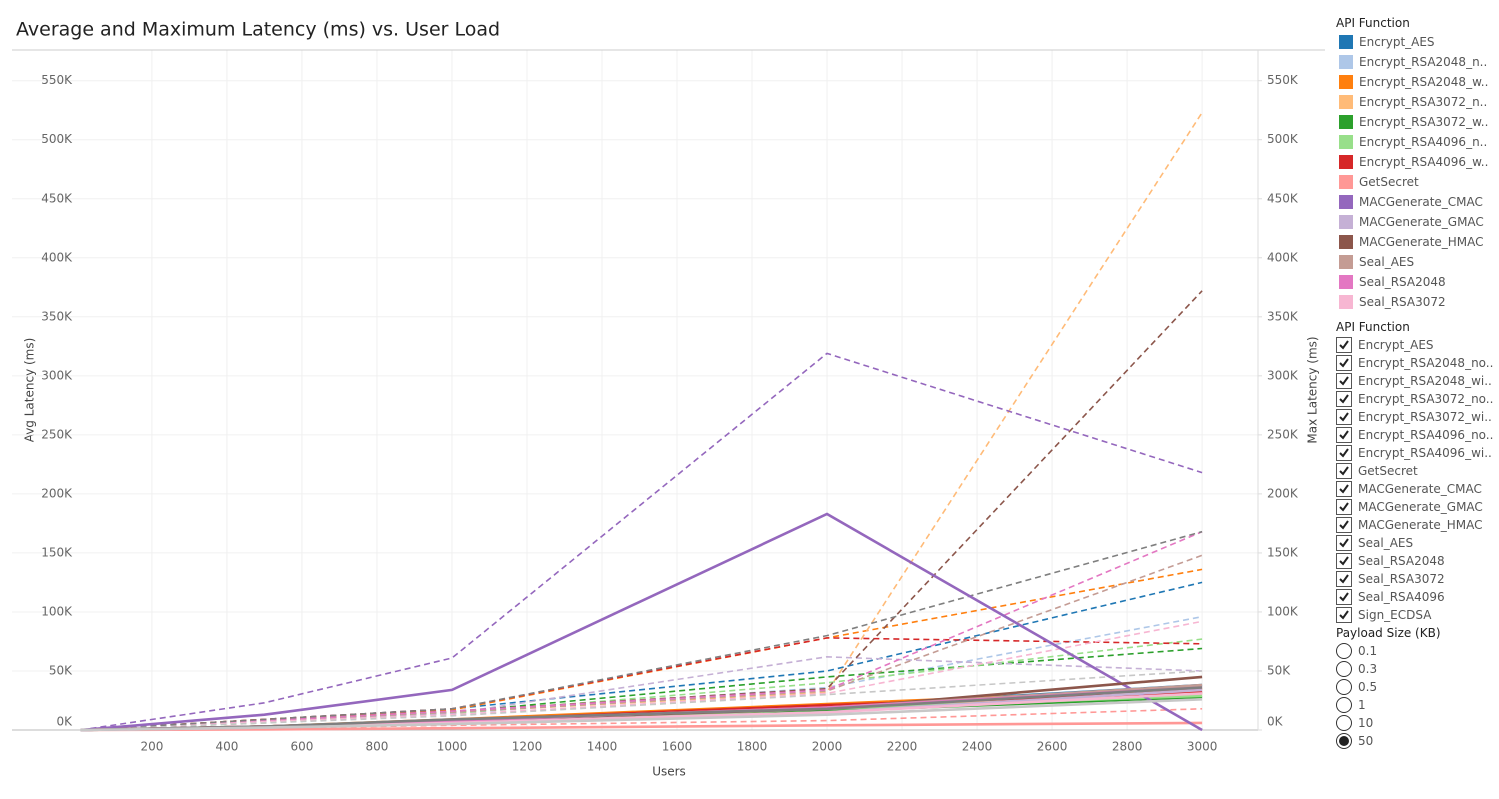 Image resolution: width=1499 pixels, height=799 pixels. I want to click on filter-item: Sign_ECDSA, so click(1416, 615).